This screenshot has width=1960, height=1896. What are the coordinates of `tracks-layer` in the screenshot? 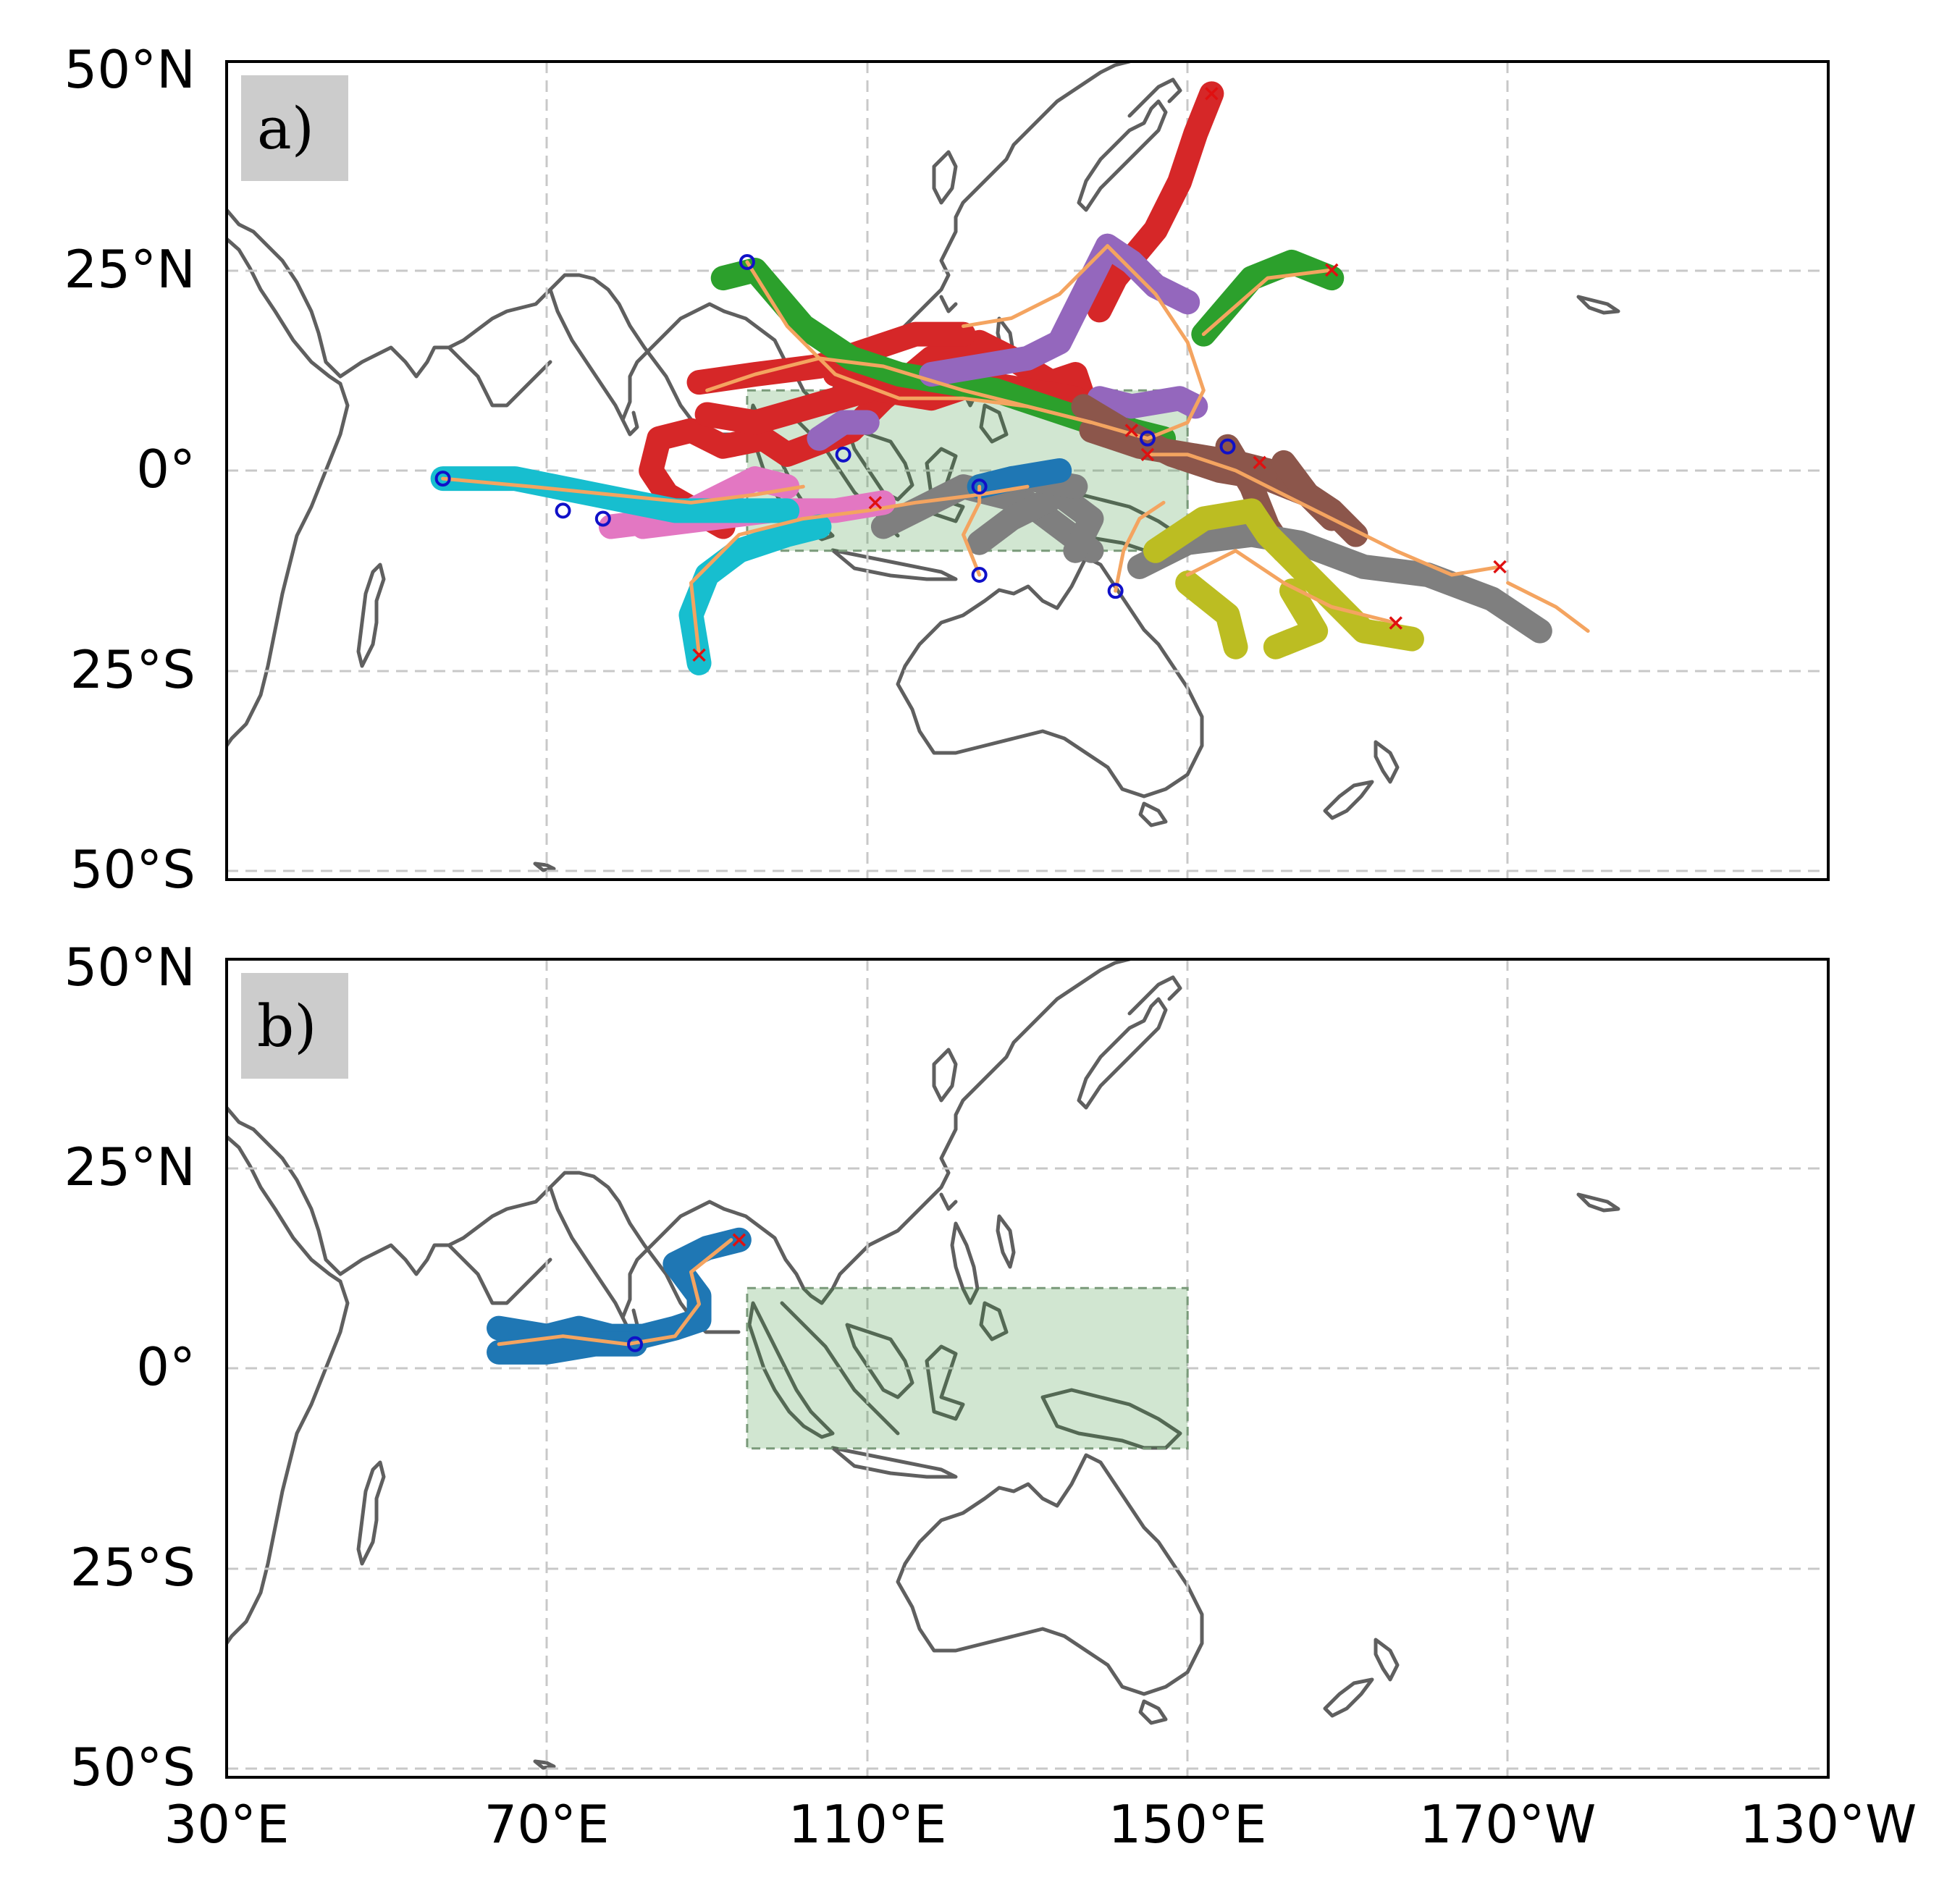 It's located at (619, 1296).